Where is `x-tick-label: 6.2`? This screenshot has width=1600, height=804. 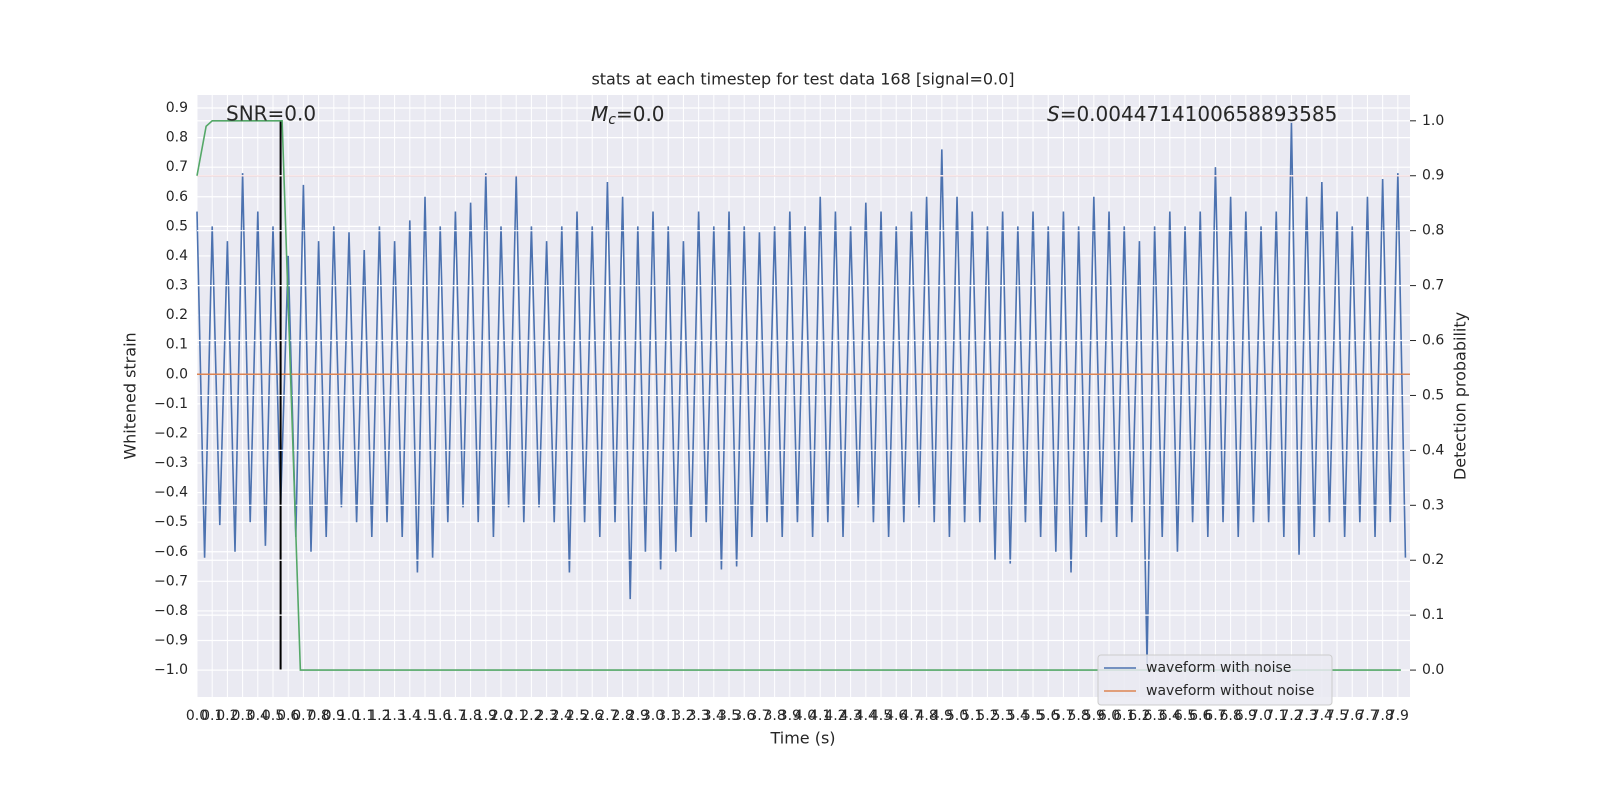
x-tick-label: 6.2 is located at coordinates (1139, 716).